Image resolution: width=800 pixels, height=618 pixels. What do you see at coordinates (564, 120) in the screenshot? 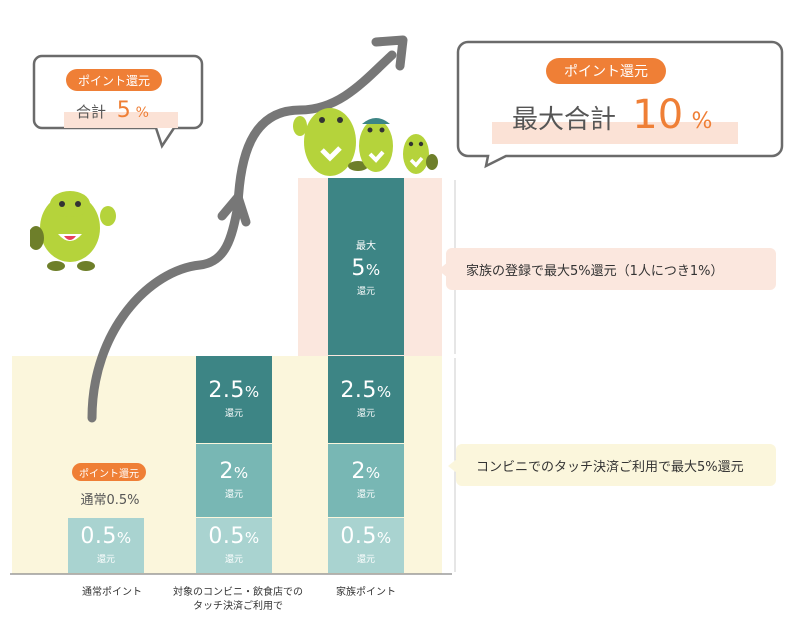
I see `right-bubble-label: 最大合計` at bounding box center [564, 120].